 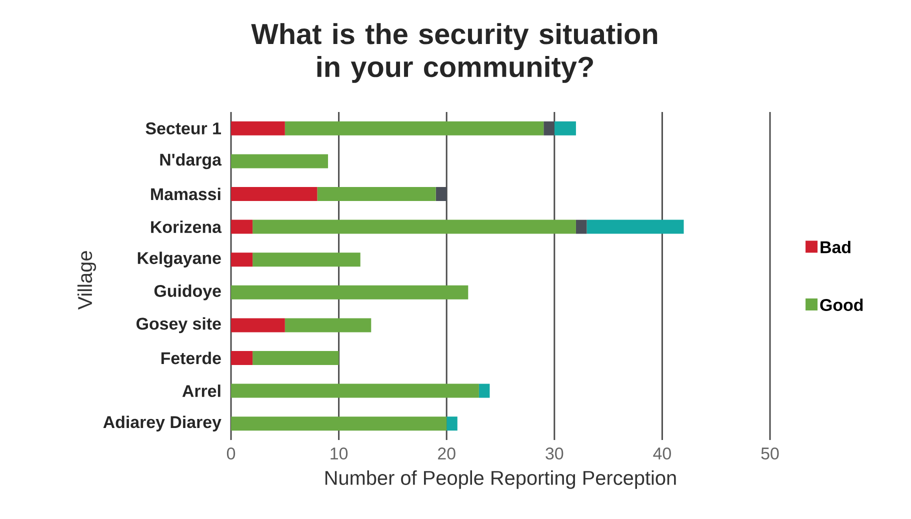 What do you see at coordinates (185, 194) in the screenshot?
I see `y-tick-label: Mamassi` at bounding box center [185, 194].